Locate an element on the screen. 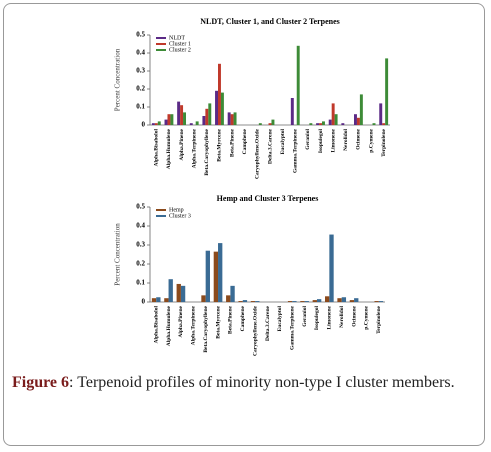 The height and width of the screenshot is (452, 491). x-tick-label: Geraniol is located at coordinates (305, 316).